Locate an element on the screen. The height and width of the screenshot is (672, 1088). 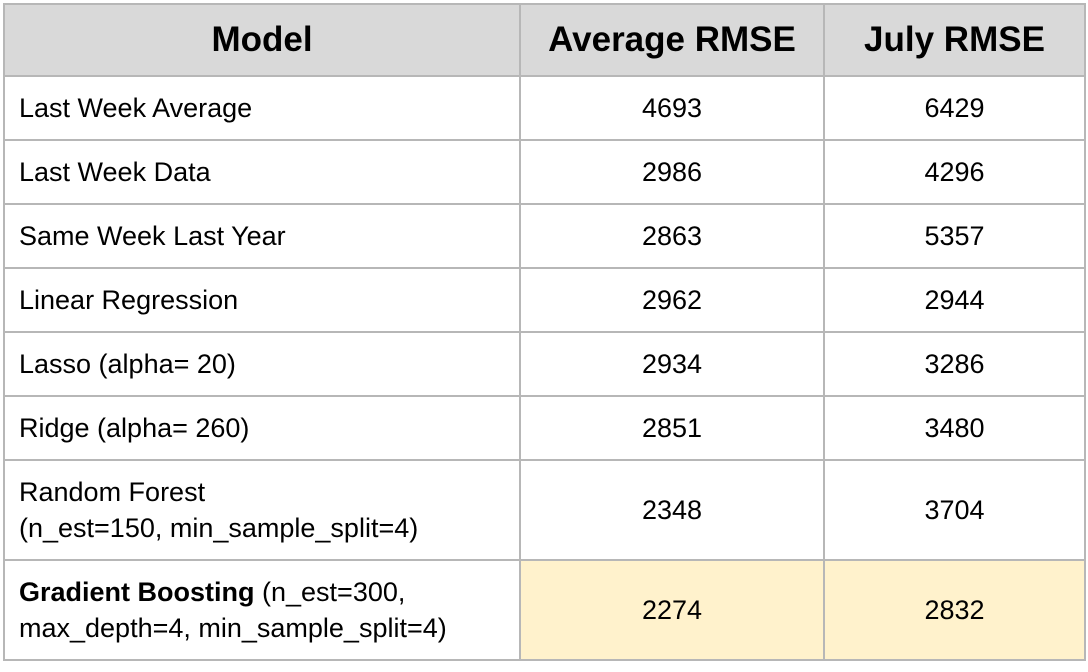
cell-model: Last Week Average is located at coordinates (262, 108).